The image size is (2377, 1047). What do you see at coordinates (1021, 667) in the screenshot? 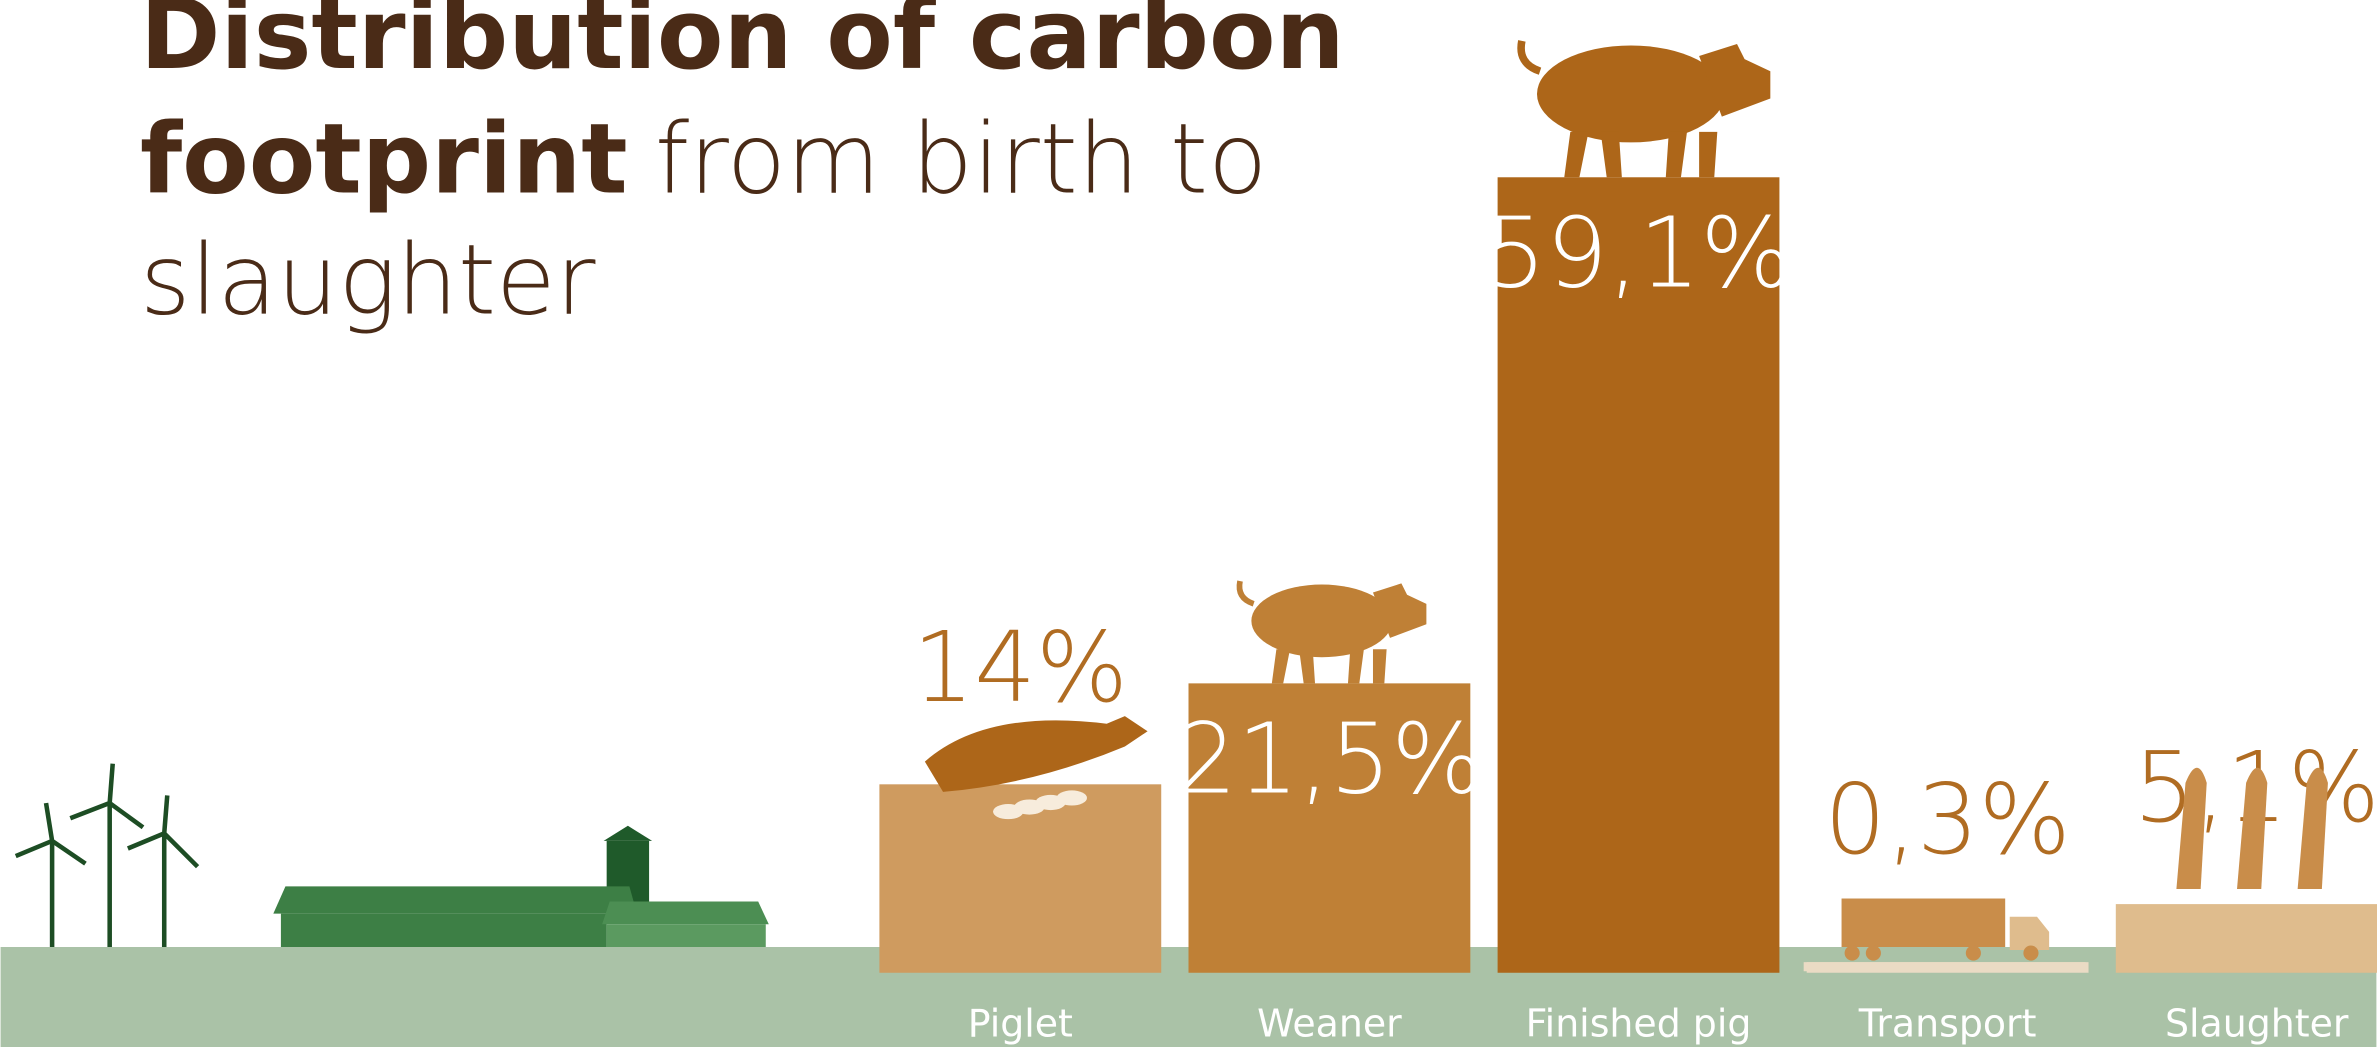
I see `value-label: 14%` at bounding box center [1021, 667].